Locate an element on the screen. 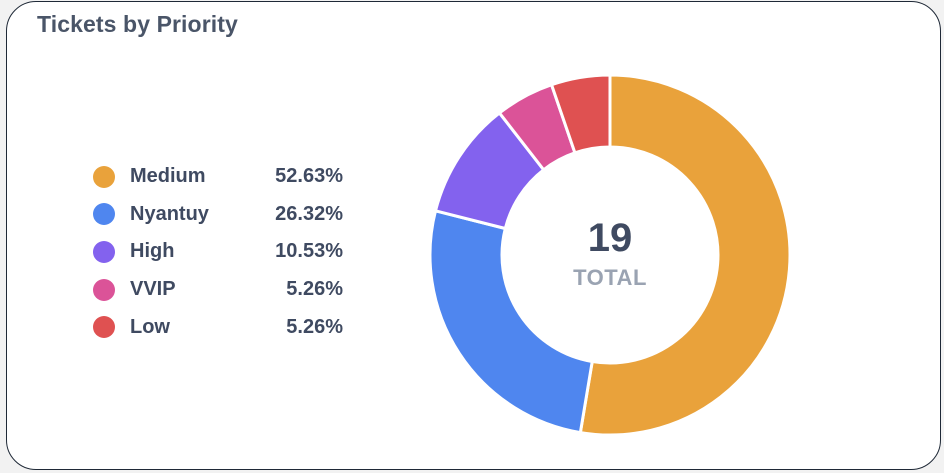 The width and height of the screenshot is (944, 473). legend-value-low: 5.26% is located at coordinates (314, 326).